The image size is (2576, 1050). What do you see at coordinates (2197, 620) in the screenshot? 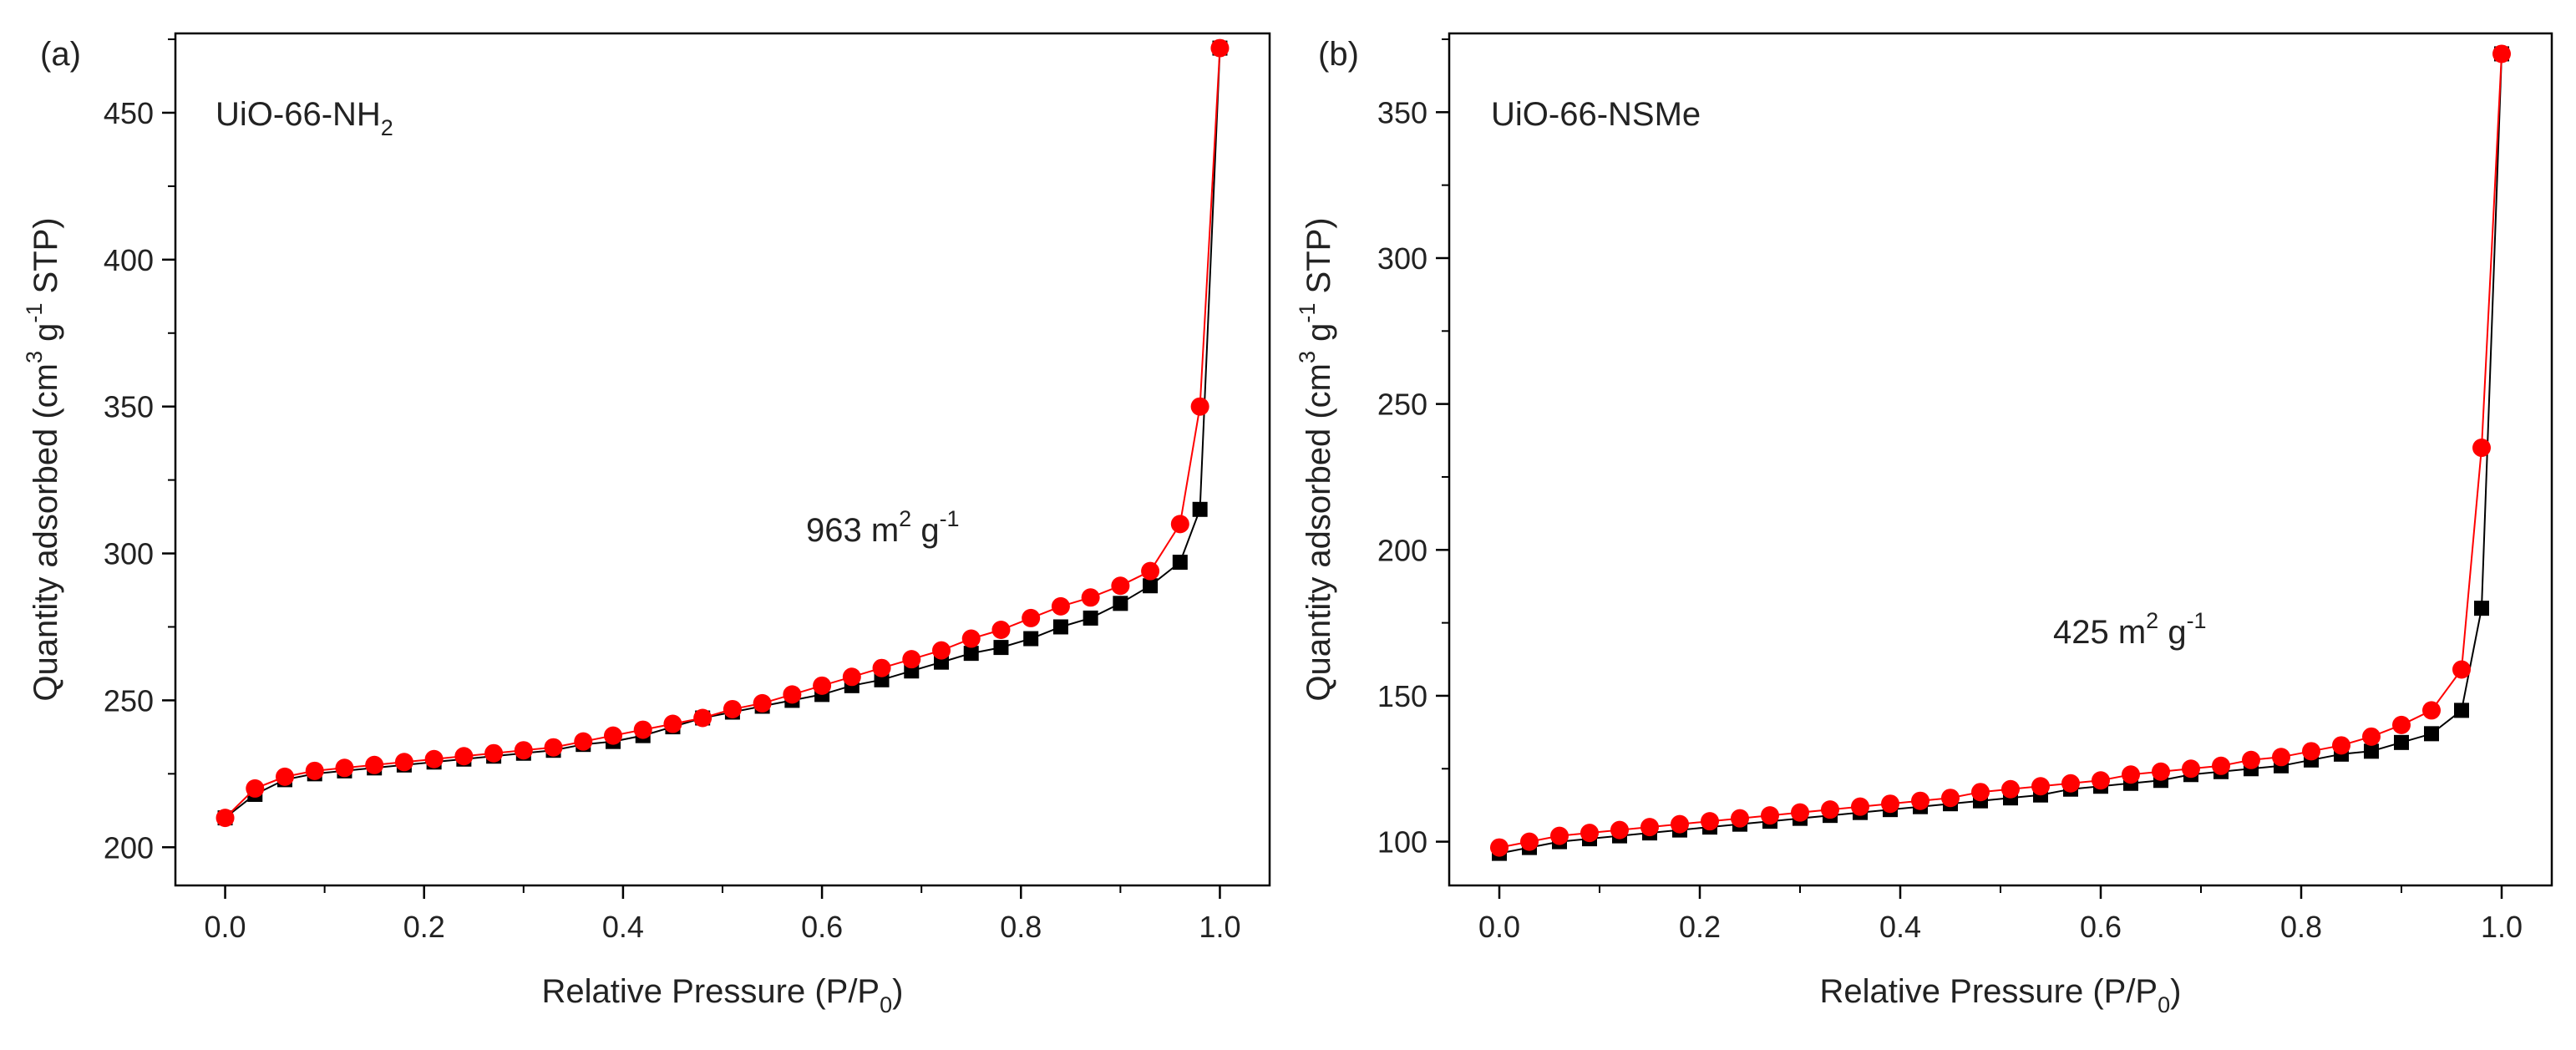
I see `surface-area-sup: -1` at bounding box center [2197, 620].